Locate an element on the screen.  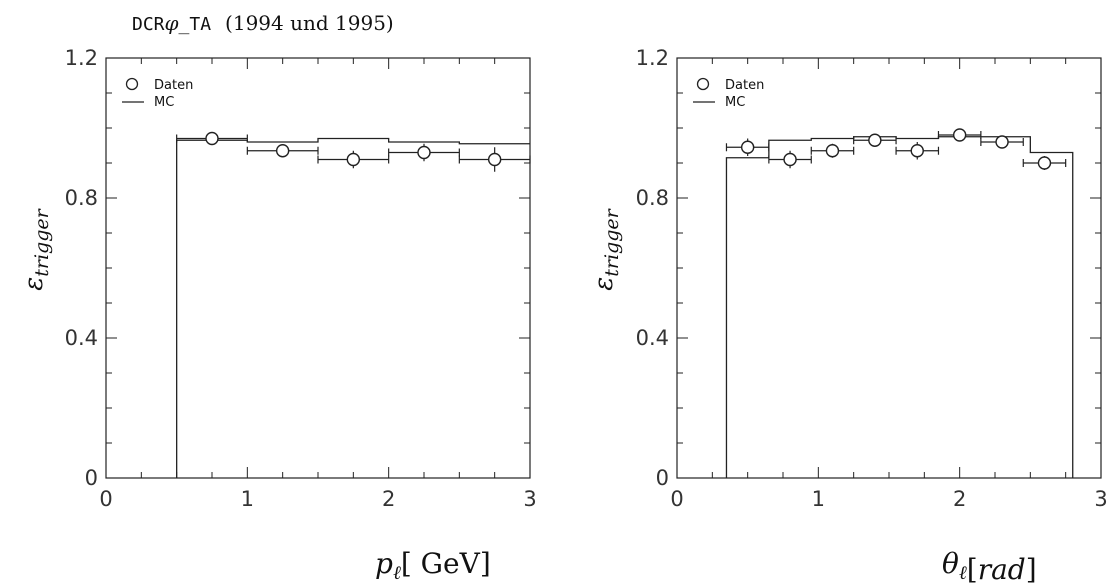
x-axis-bracket-close: ] is located at coordinates (1031, 569).